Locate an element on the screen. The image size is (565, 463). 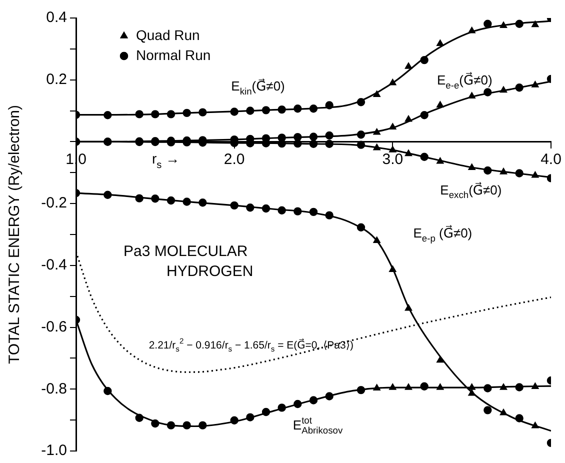
legend-label: Quad Run is located at coordinates (168, 34).